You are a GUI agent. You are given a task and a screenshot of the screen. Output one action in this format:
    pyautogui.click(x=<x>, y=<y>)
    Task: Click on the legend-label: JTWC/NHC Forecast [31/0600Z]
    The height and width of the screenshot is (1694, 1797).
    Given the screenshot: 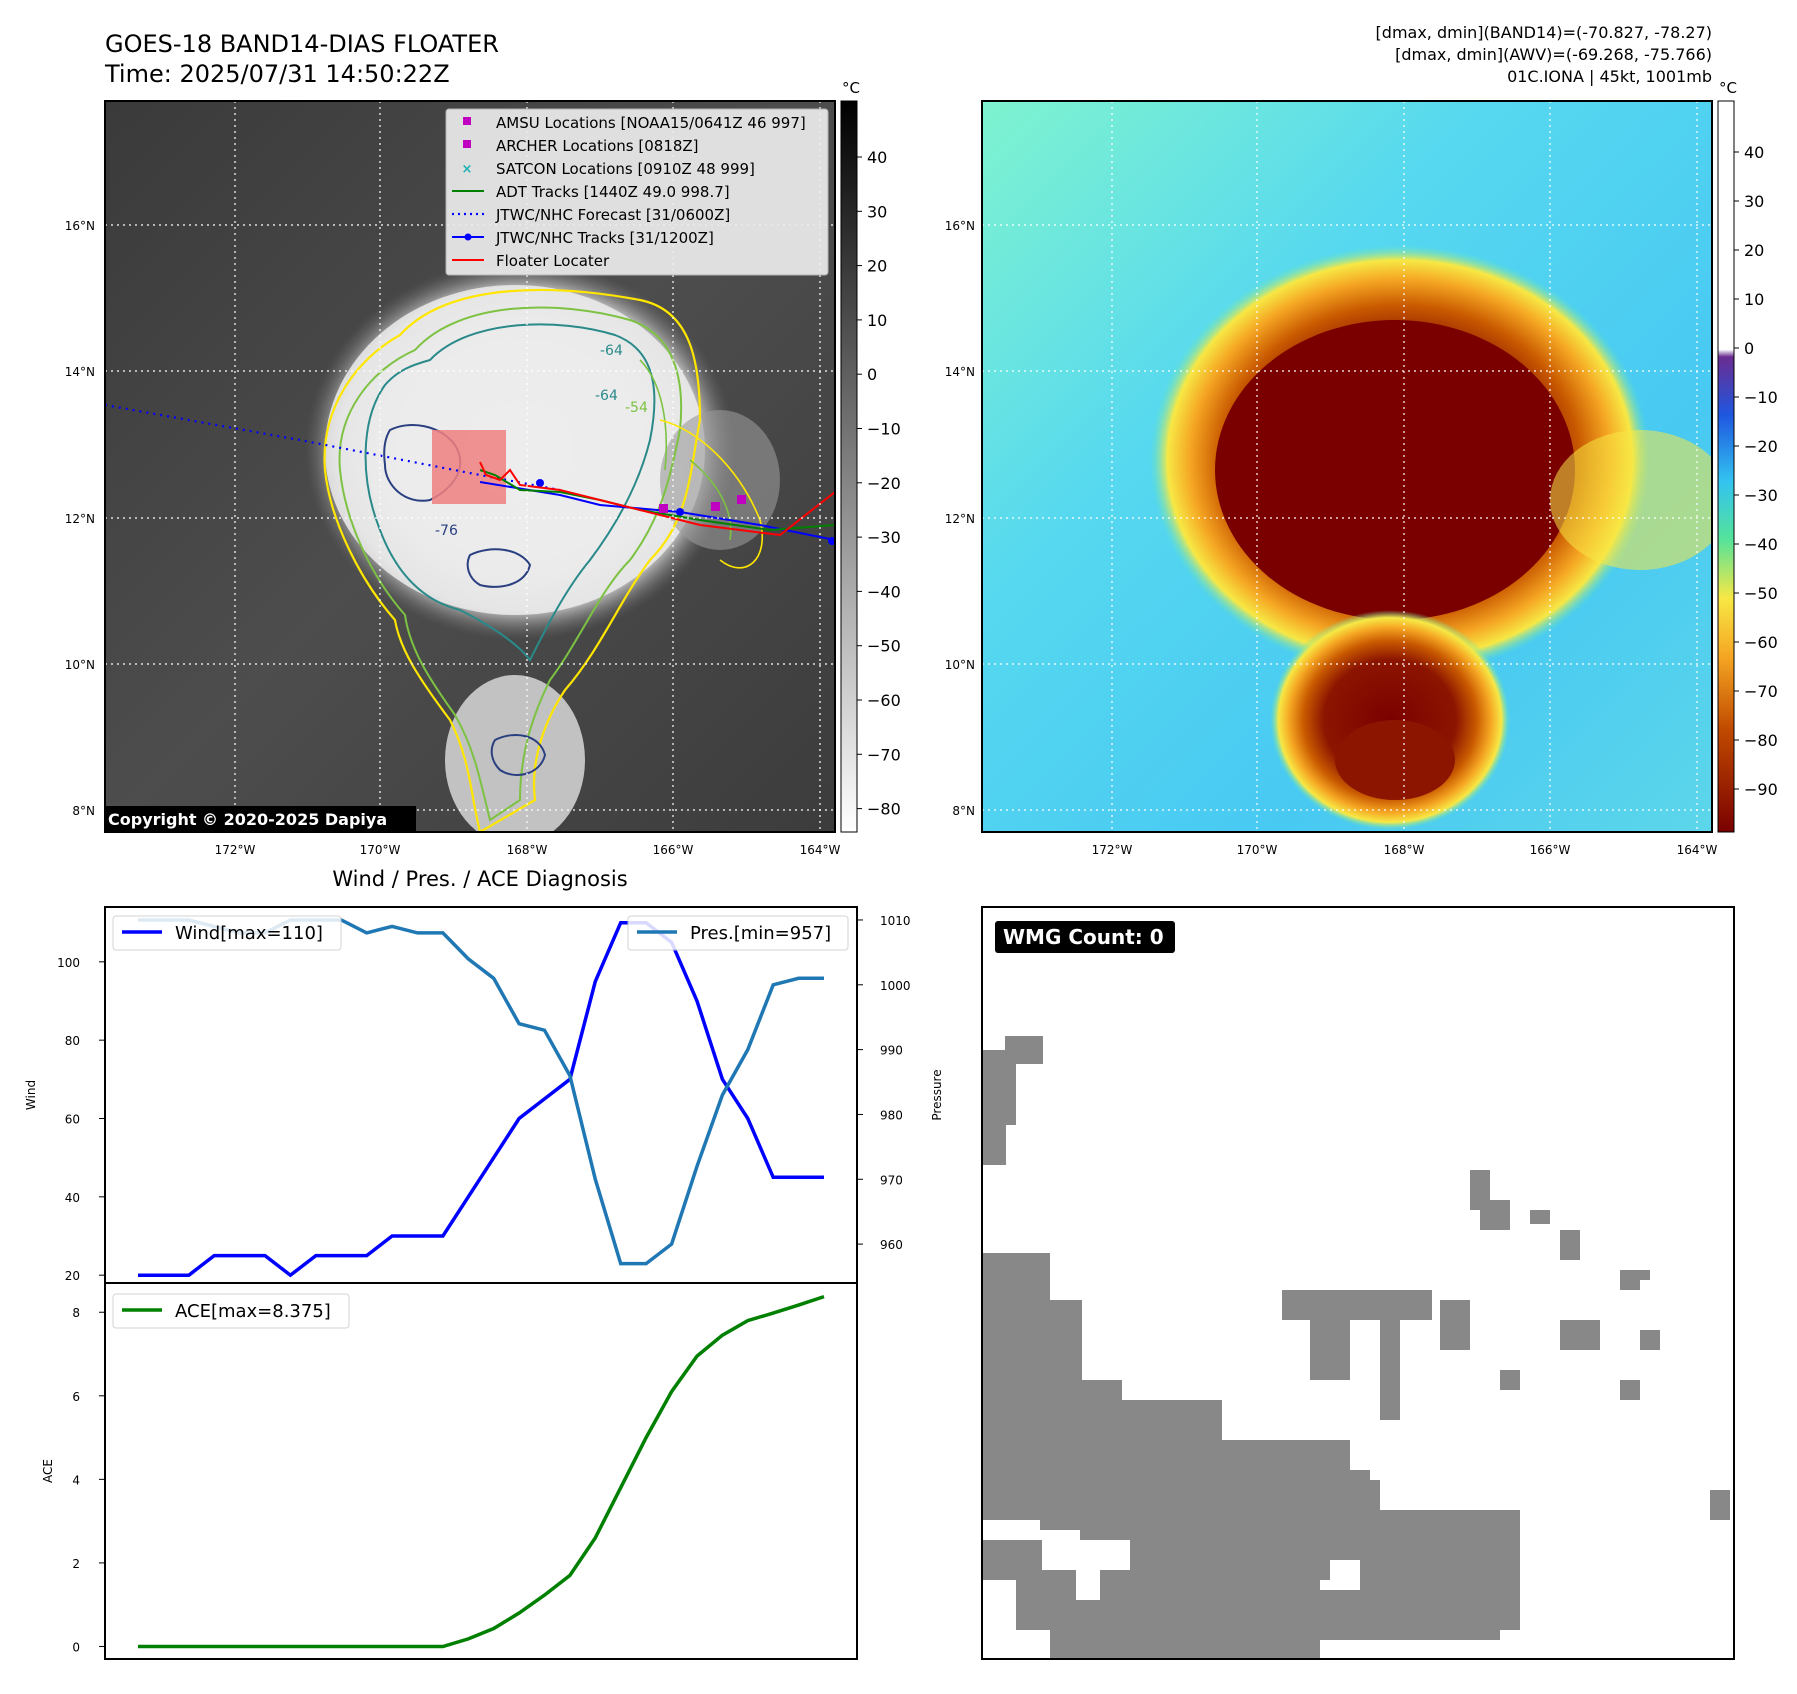 What is the action you would take?
    pyautogui.click(x=612, y=215)
    